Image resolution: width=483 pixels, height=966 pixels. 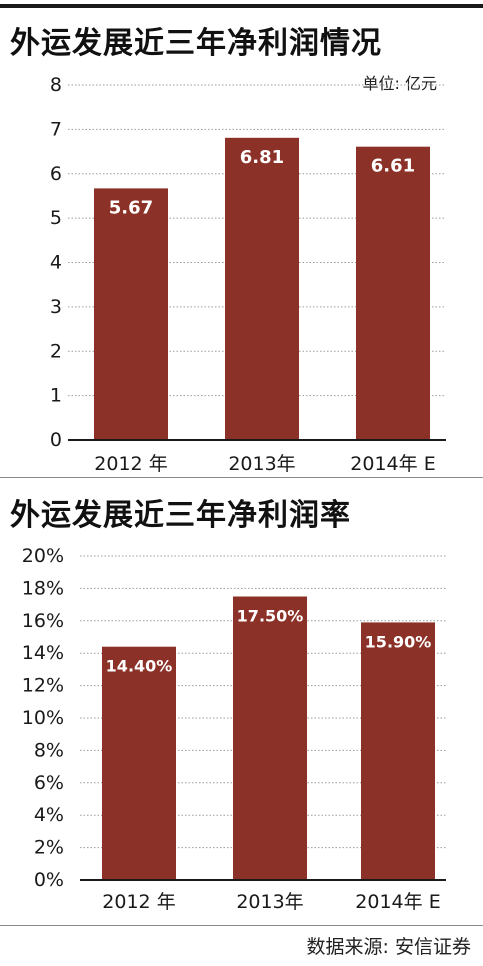 What do you see at coordinates (262, 157) in the screenshot?
I see `chart1-bar-value-label: 6.81` at bounding box center [262, 157].